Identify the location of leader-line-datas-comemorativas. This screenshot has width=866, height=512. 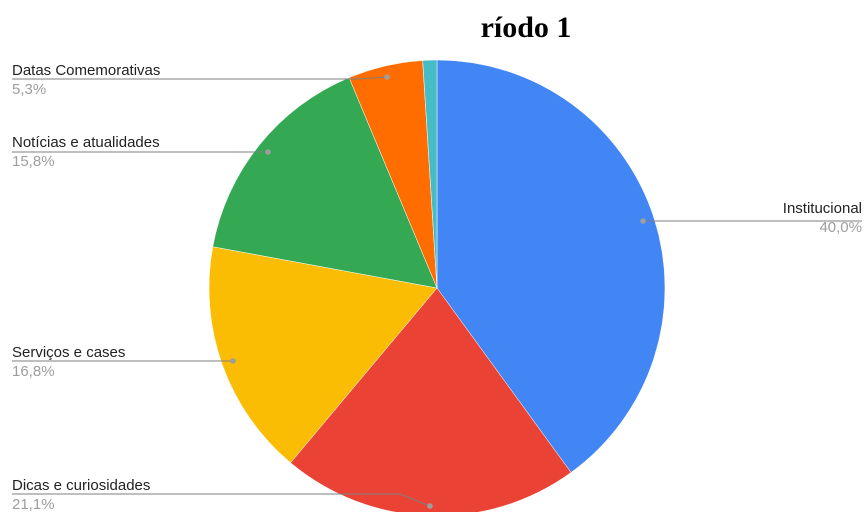
(200, 78).